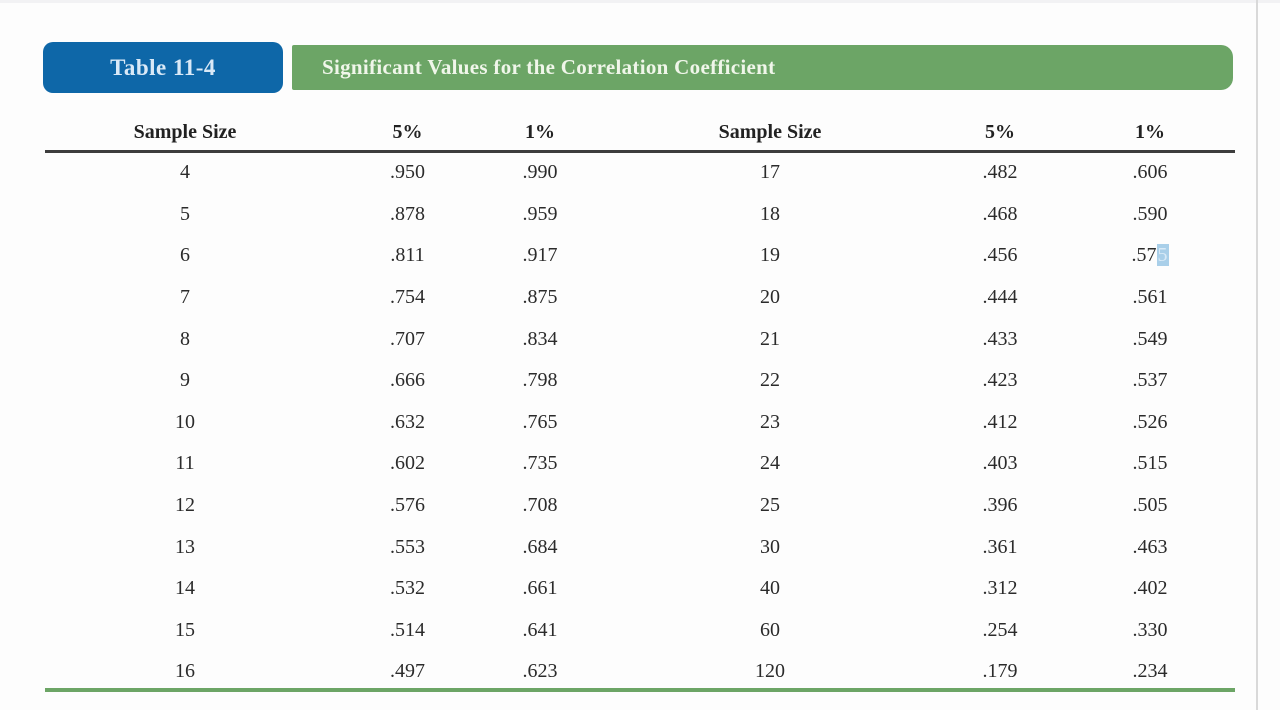  What do you see at coordinates (317, 547) in the screenshot?
I see `table-row: 13 .553 .684` at bounding box center [317, 547].